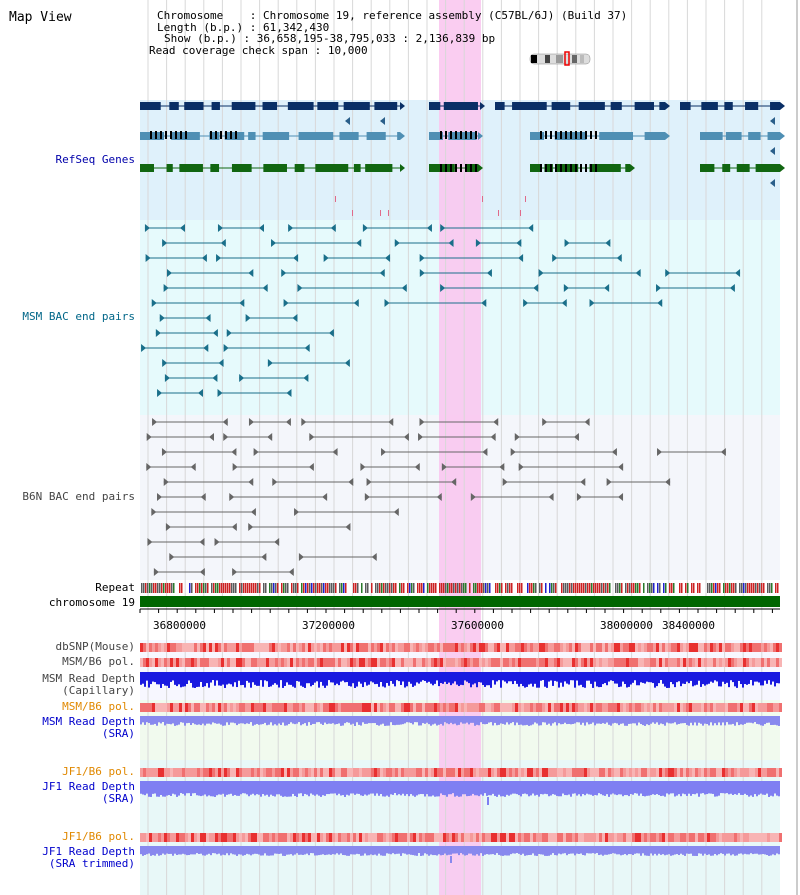  Describe the element at coordinates (441, 310) in the screenshot. I see `msm-bac-end-pairs-track` at that location.